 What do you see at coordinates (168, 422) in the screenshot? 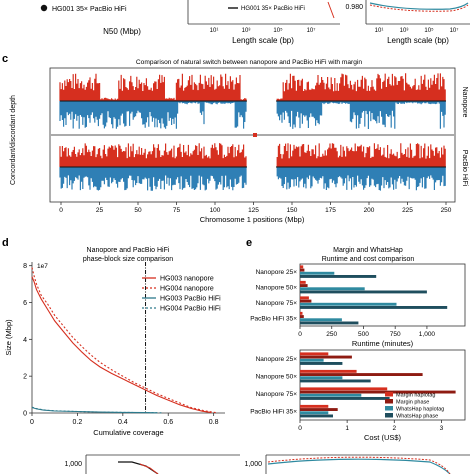
I see `x-tick-label: 0.6` at bounding box center [168, 422].